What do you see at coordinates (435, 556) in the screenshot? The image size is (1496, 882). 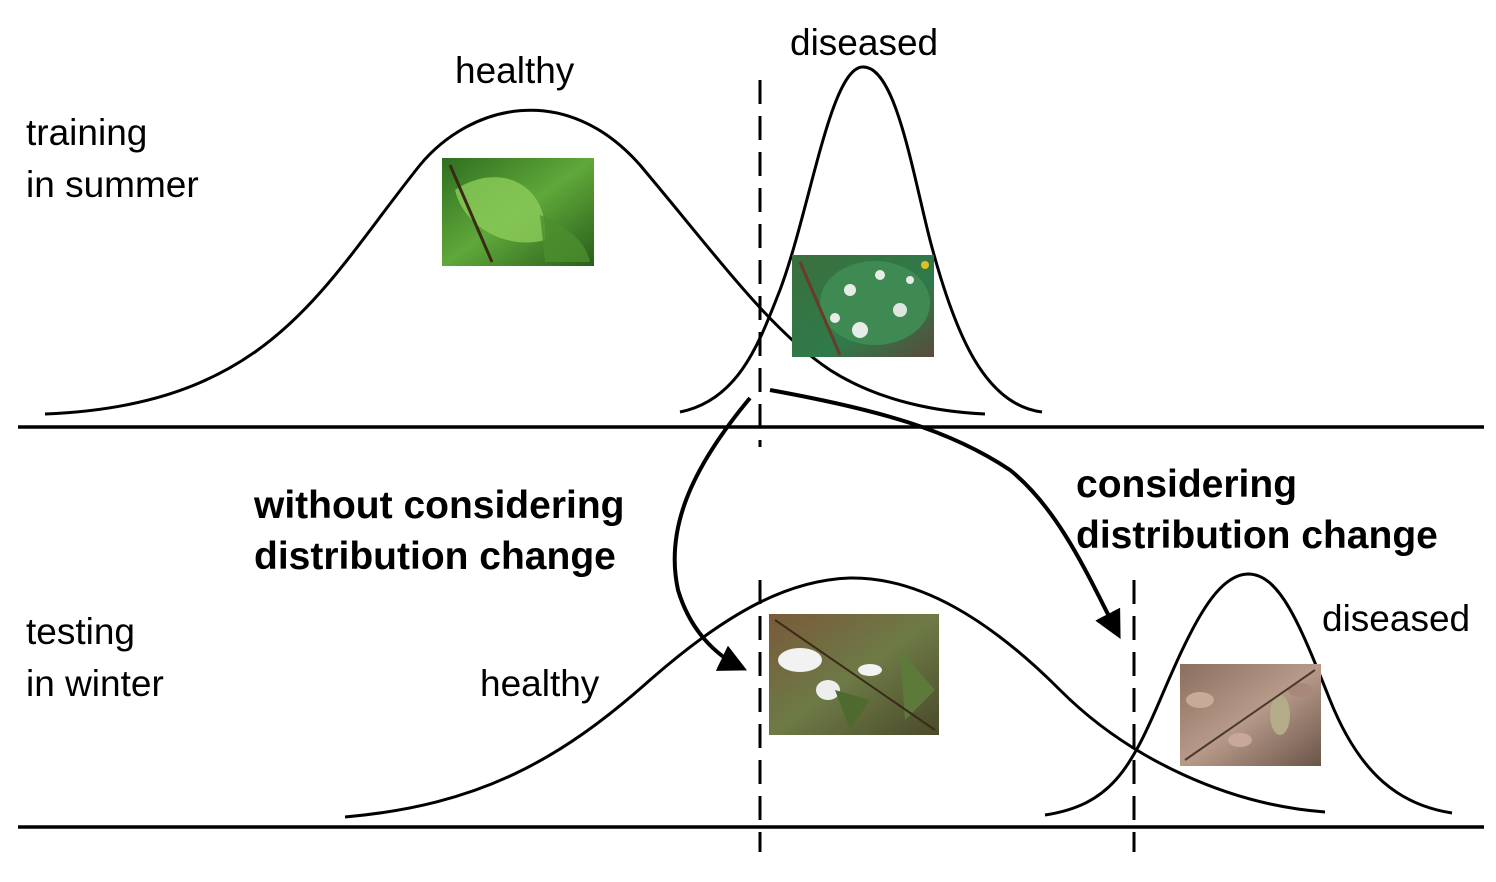 I see `without-adaptation-label-line2: distribution change` at bounding box center [435, 556].